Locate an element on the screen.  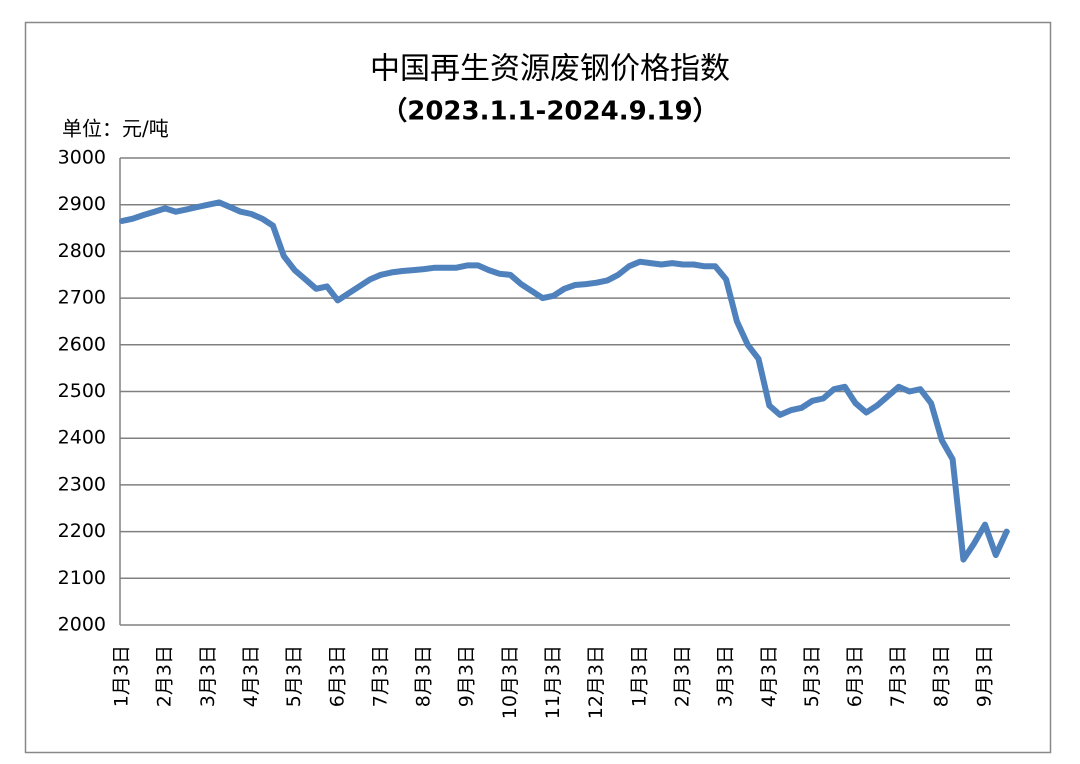
y-tick-label: 2700 is located at coordinates (82, 298).